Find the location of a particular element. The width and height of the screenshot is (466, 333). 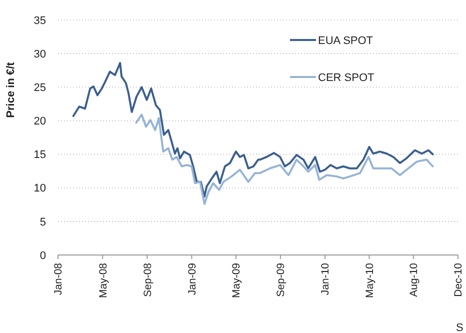

legend-label: EUA SPOT is located at coordinates (346, 40).